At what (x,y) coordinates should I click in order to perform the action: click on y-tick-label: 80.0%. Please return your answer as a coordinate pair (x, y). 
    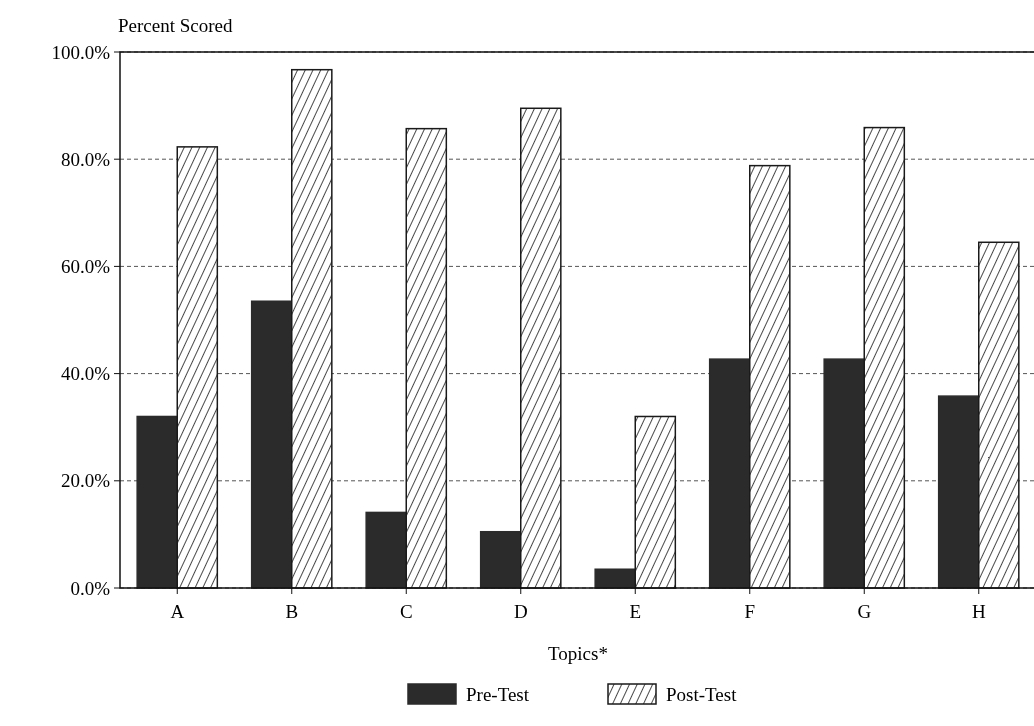
    Looking at the image, I should click on (85, 159).